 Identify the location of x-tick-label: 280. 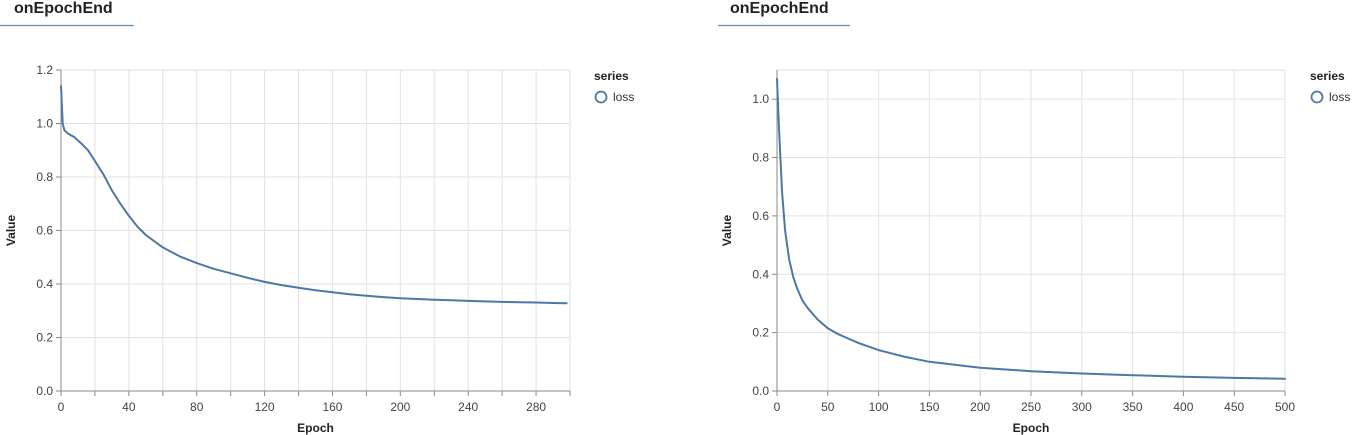
(536, 407).